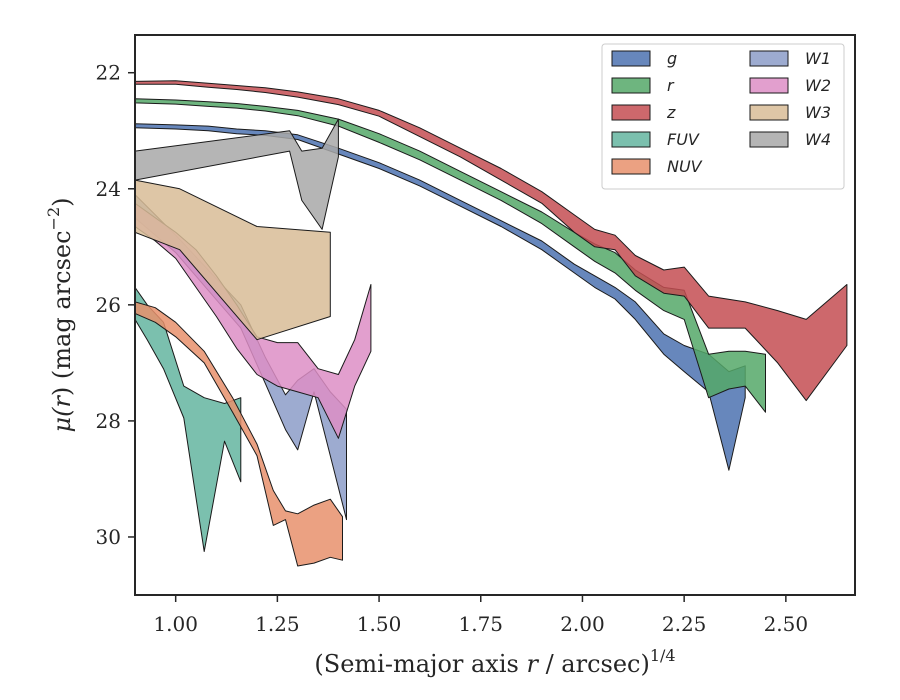 The height and width of the screenshot is (700, 900). I want to click on legend-label-nuv: NUV, so click(685, 166).